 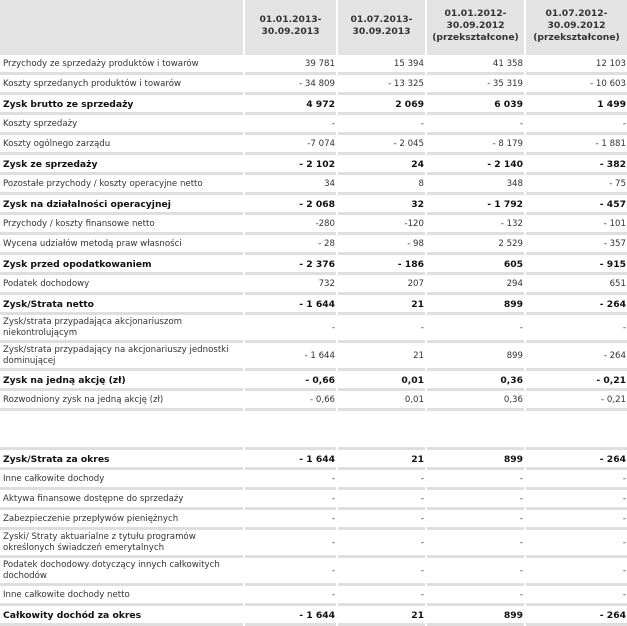 What do you see at coordinates (475, 145) in the screenshot?
I see `value-cell-period-3: - 8 179` at bounding box center [475, 145].